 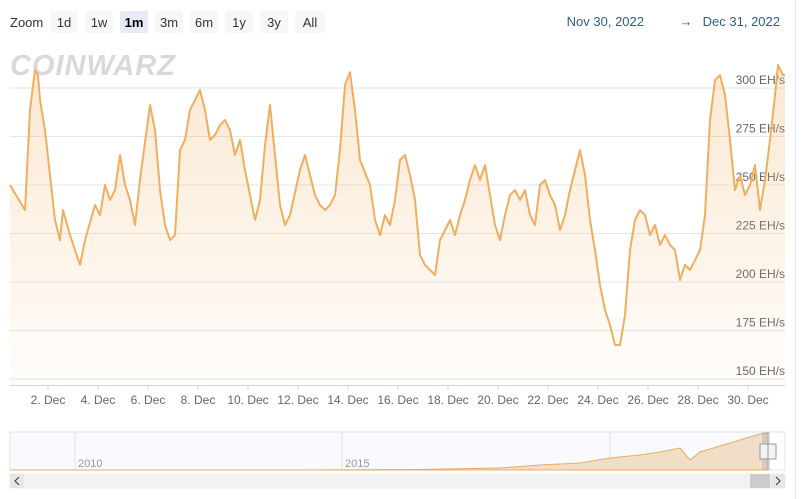 What do you see at coordinates (148, 400) in the screenshot?
I see `x-tick-label: 6. Dec` at bounding box center [148, 400].